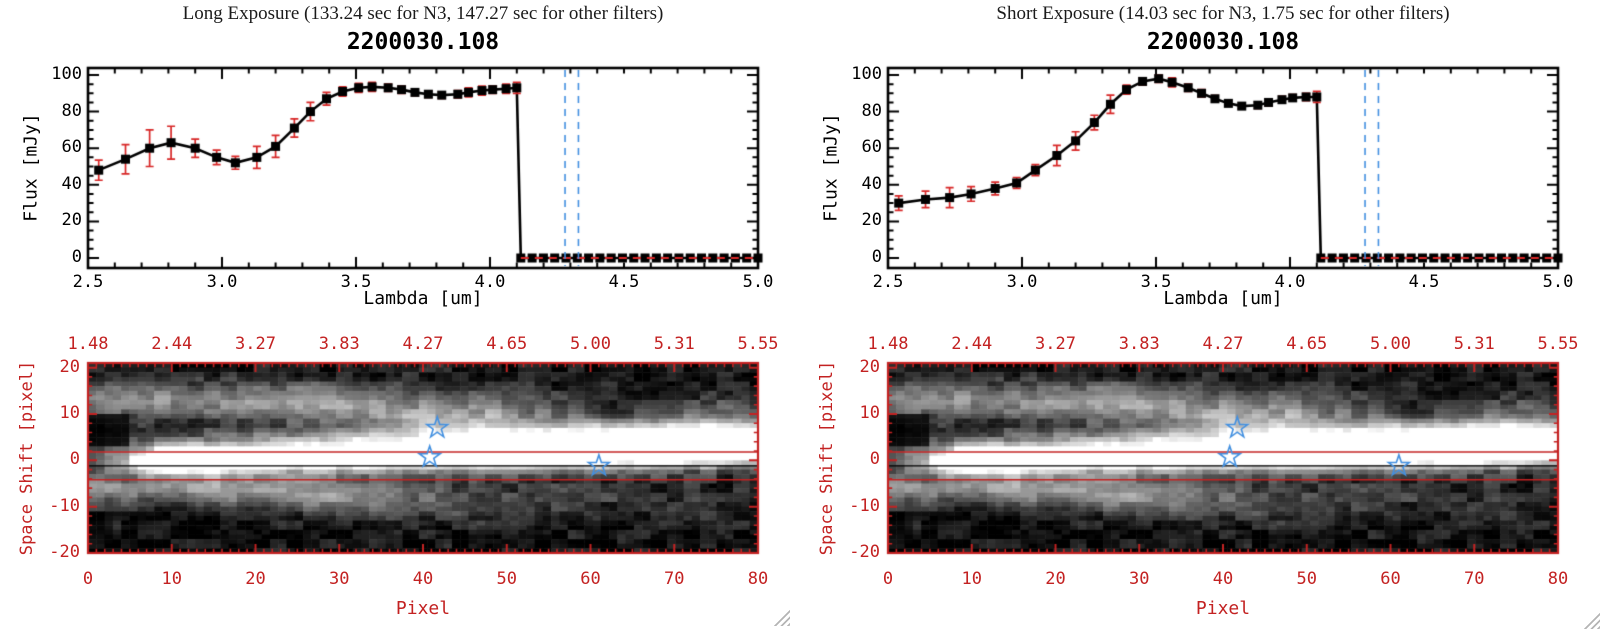 The height and width of the screenshot is (630, 1600). Describe the element at coordinates (64, 552) in the screenshot. I see `long-shift-tick: -20` at that location.